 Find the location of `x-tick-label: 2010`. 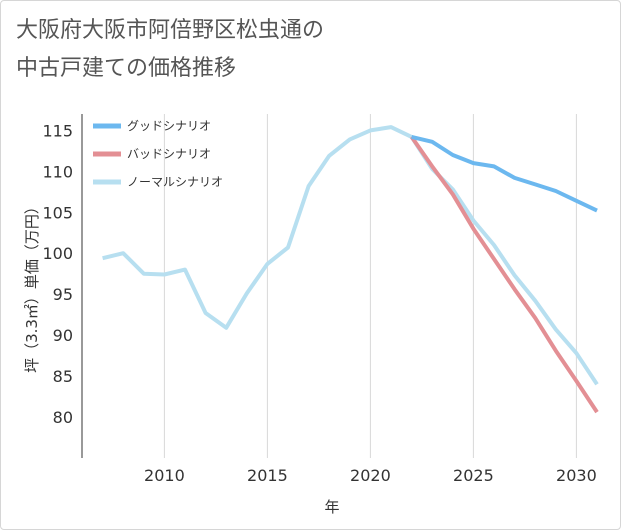

x-tick-label: 2010 is located at coordinates (164, 475).